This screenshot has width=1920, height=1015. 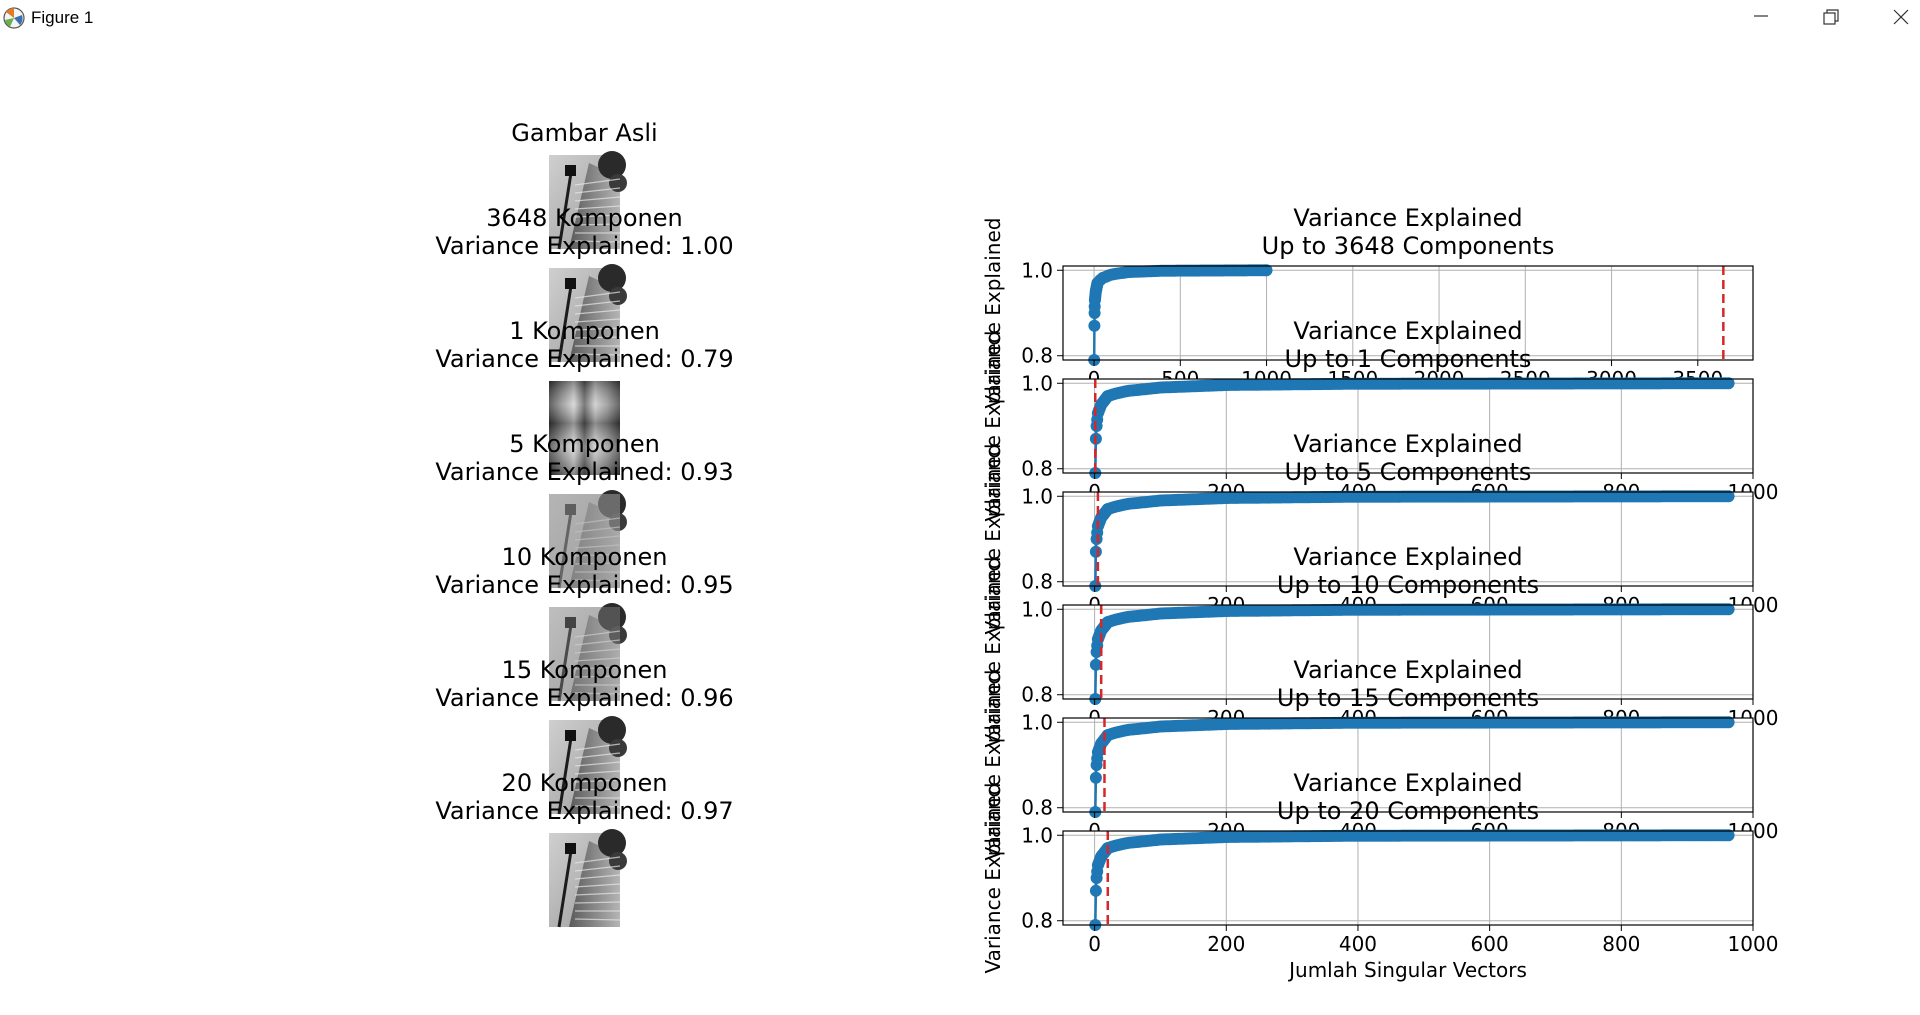 What do you see at coordinates (584, 396) in the screenshot?
I see `image-panel: 1 Komponen Variance Explained: 0.79` at bounding box center [584, 396].